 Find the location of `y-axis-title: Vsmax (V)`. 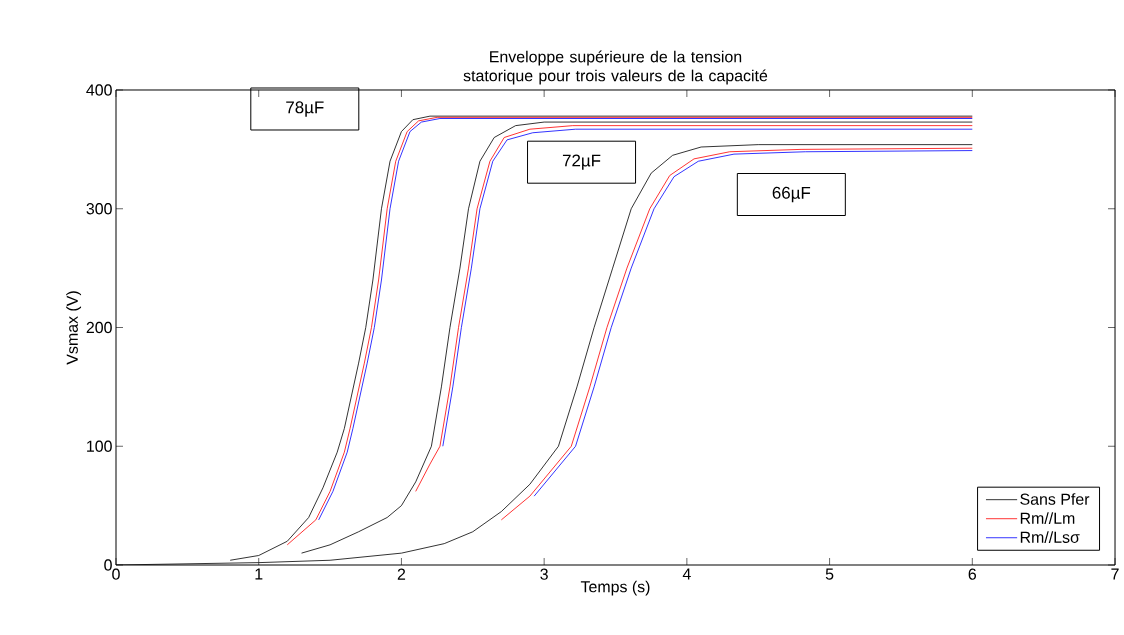

y-axis-title: Vsmax (V) is located at coordinates (74, 328).